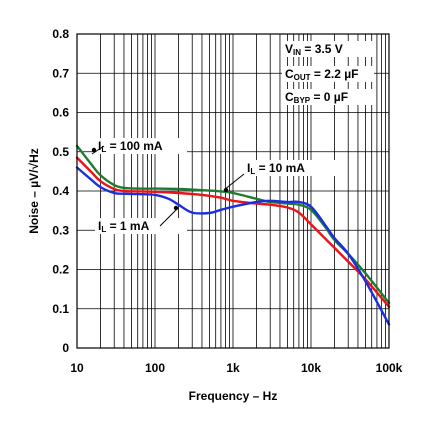  Describe the element at coordinates (233, 396) in the screenshot. I see `x-axis-label: Frequency – Hz` at that location.